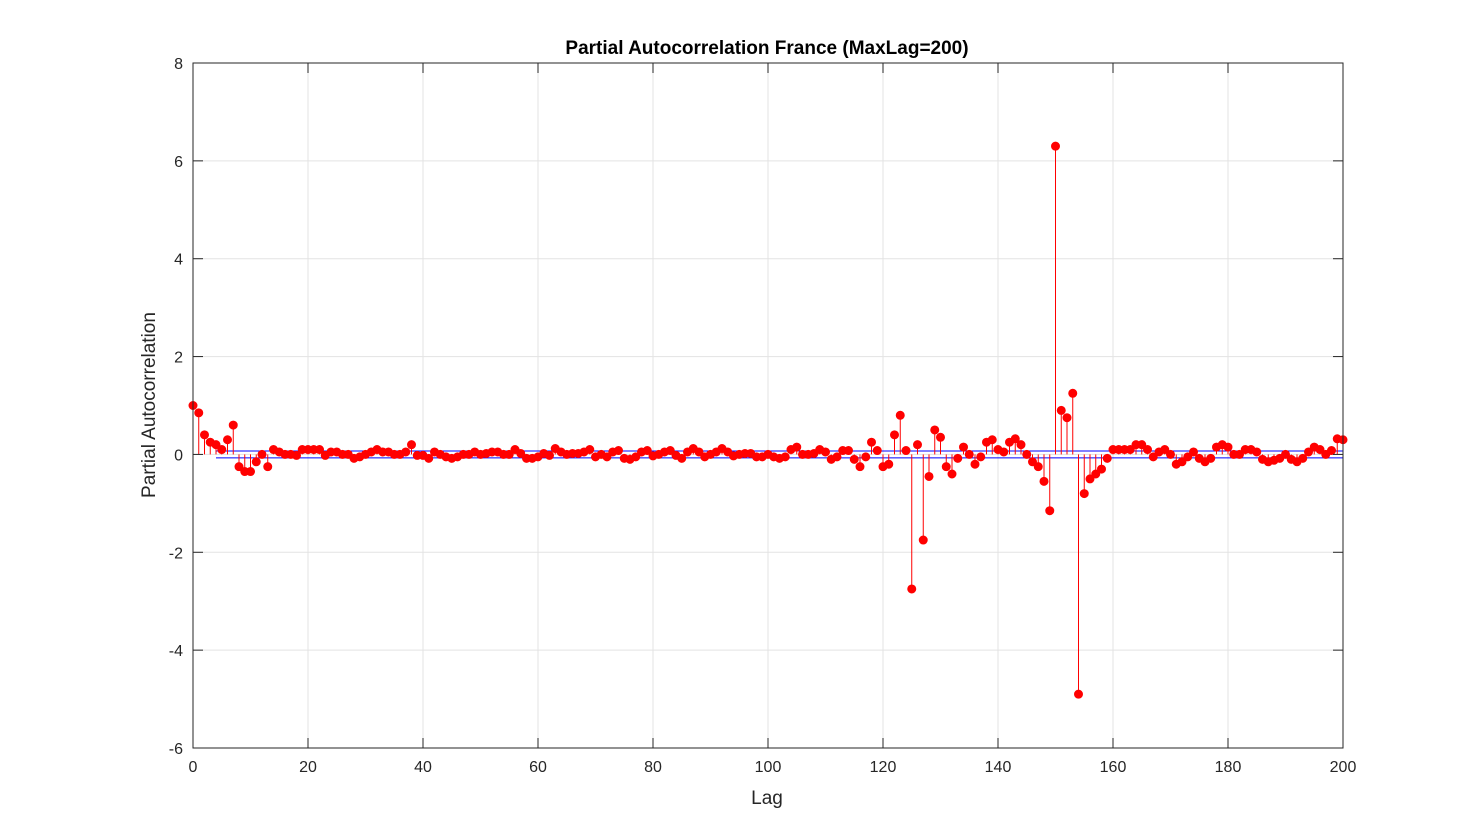 This screenshot has width=1484, height=840. What do you see at coordinates (1113, 767) in the screenshot?
I see `x-tick-label: 160` at bounding box center [1113, 767].